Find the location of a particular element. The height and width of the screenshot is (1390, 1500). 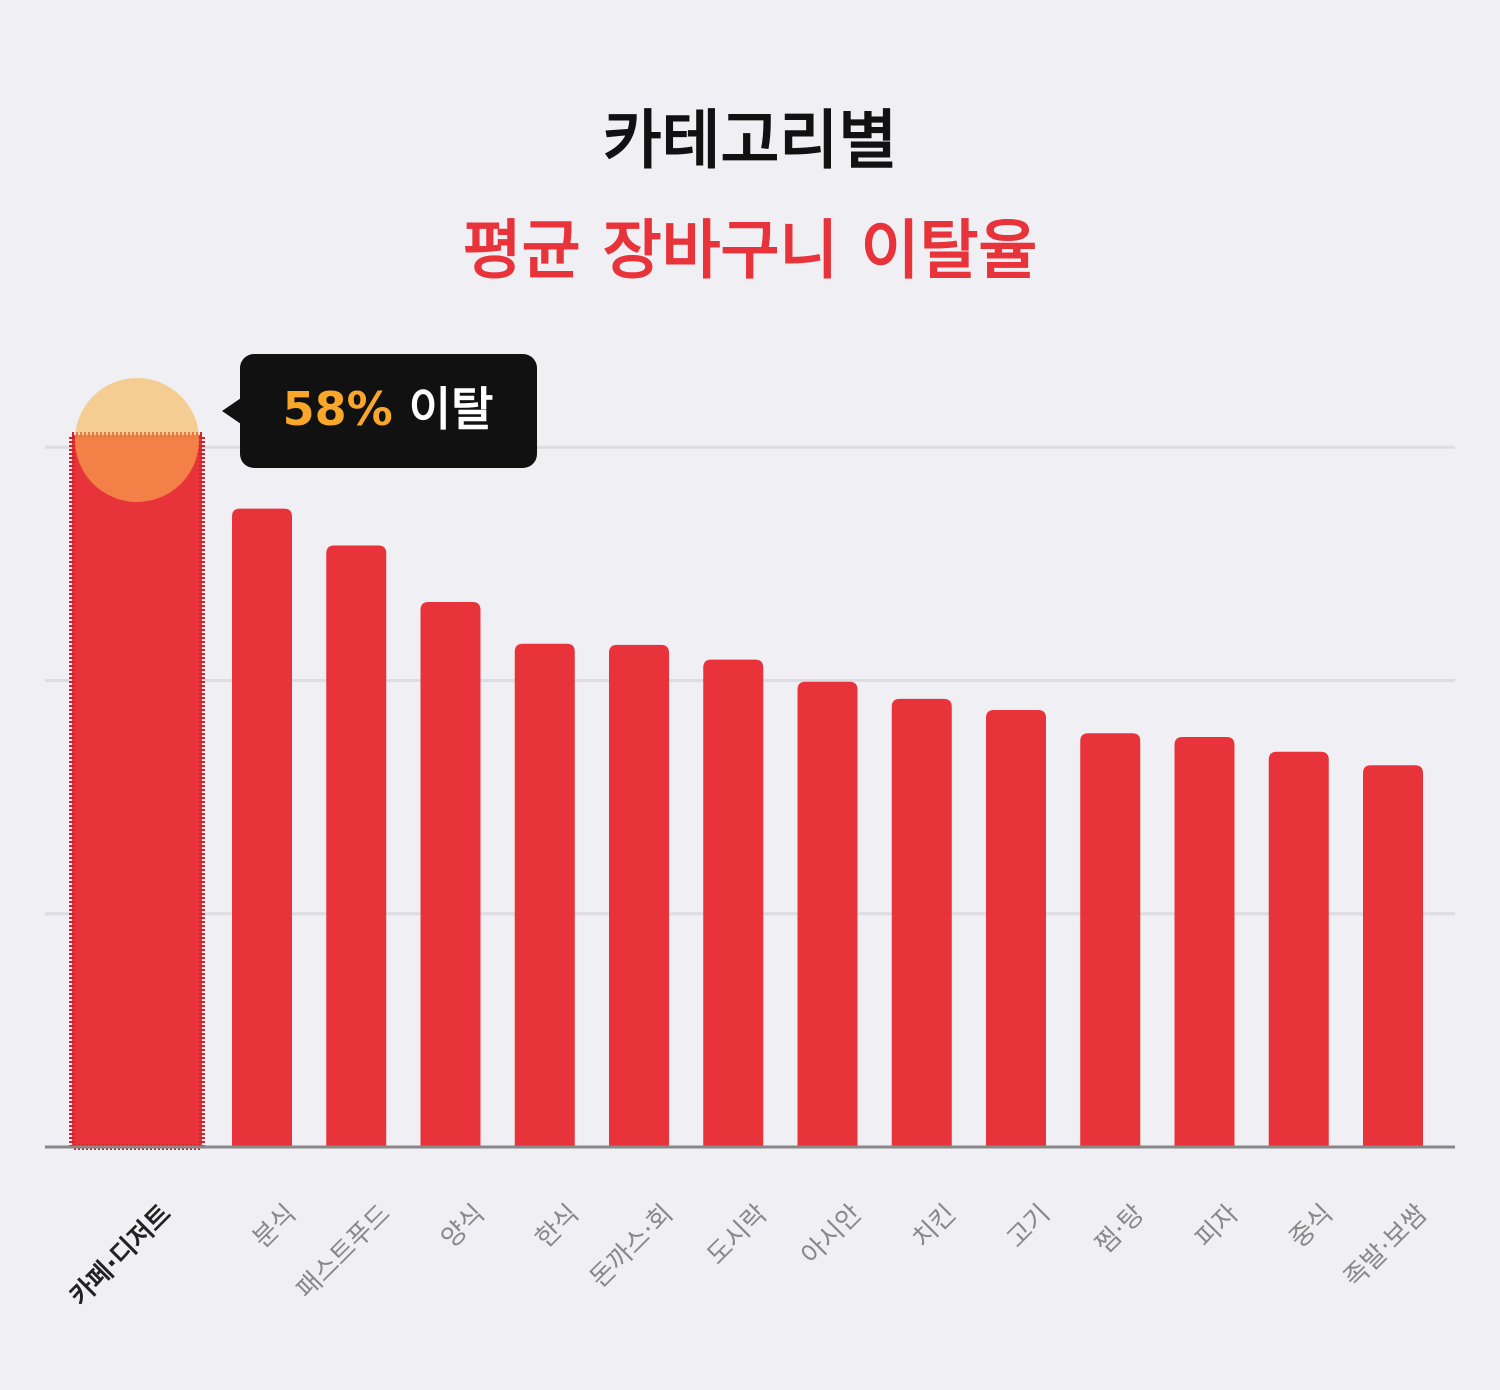

x-tick-label: 피자 is located at coordinates (1217, 1226).